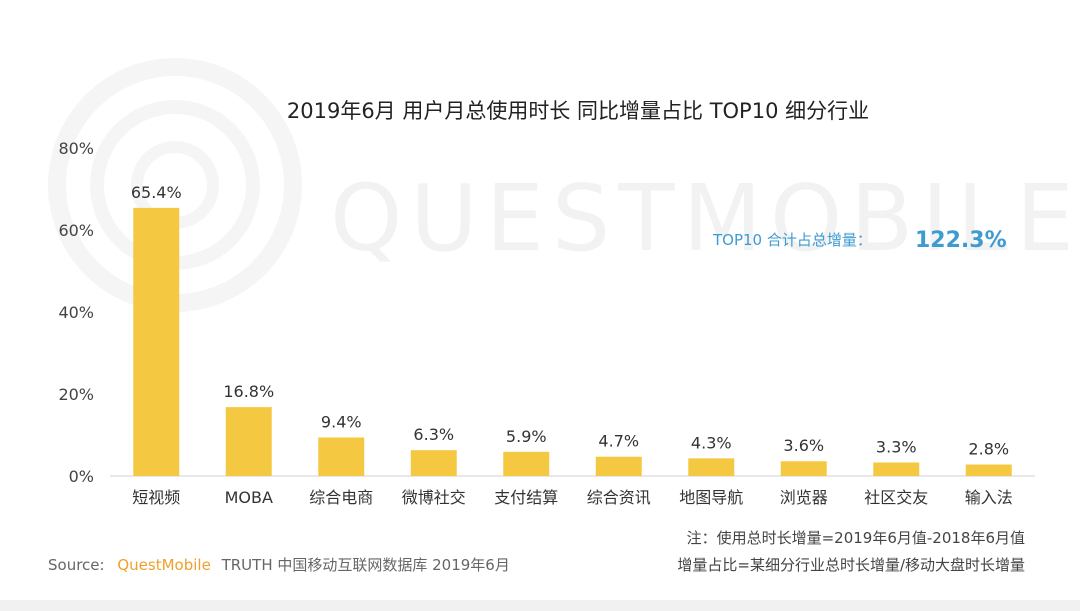 The width and height of the screenshot is (1080, 611). Describe the element at coordinates (572, 497) in the screenshot. I see `x-tick-labels: 短视频 MOBA 综合电商 微博社交 支付结算 综合资讯 地图导航 浏览器 社区交友 输入法` at that location.